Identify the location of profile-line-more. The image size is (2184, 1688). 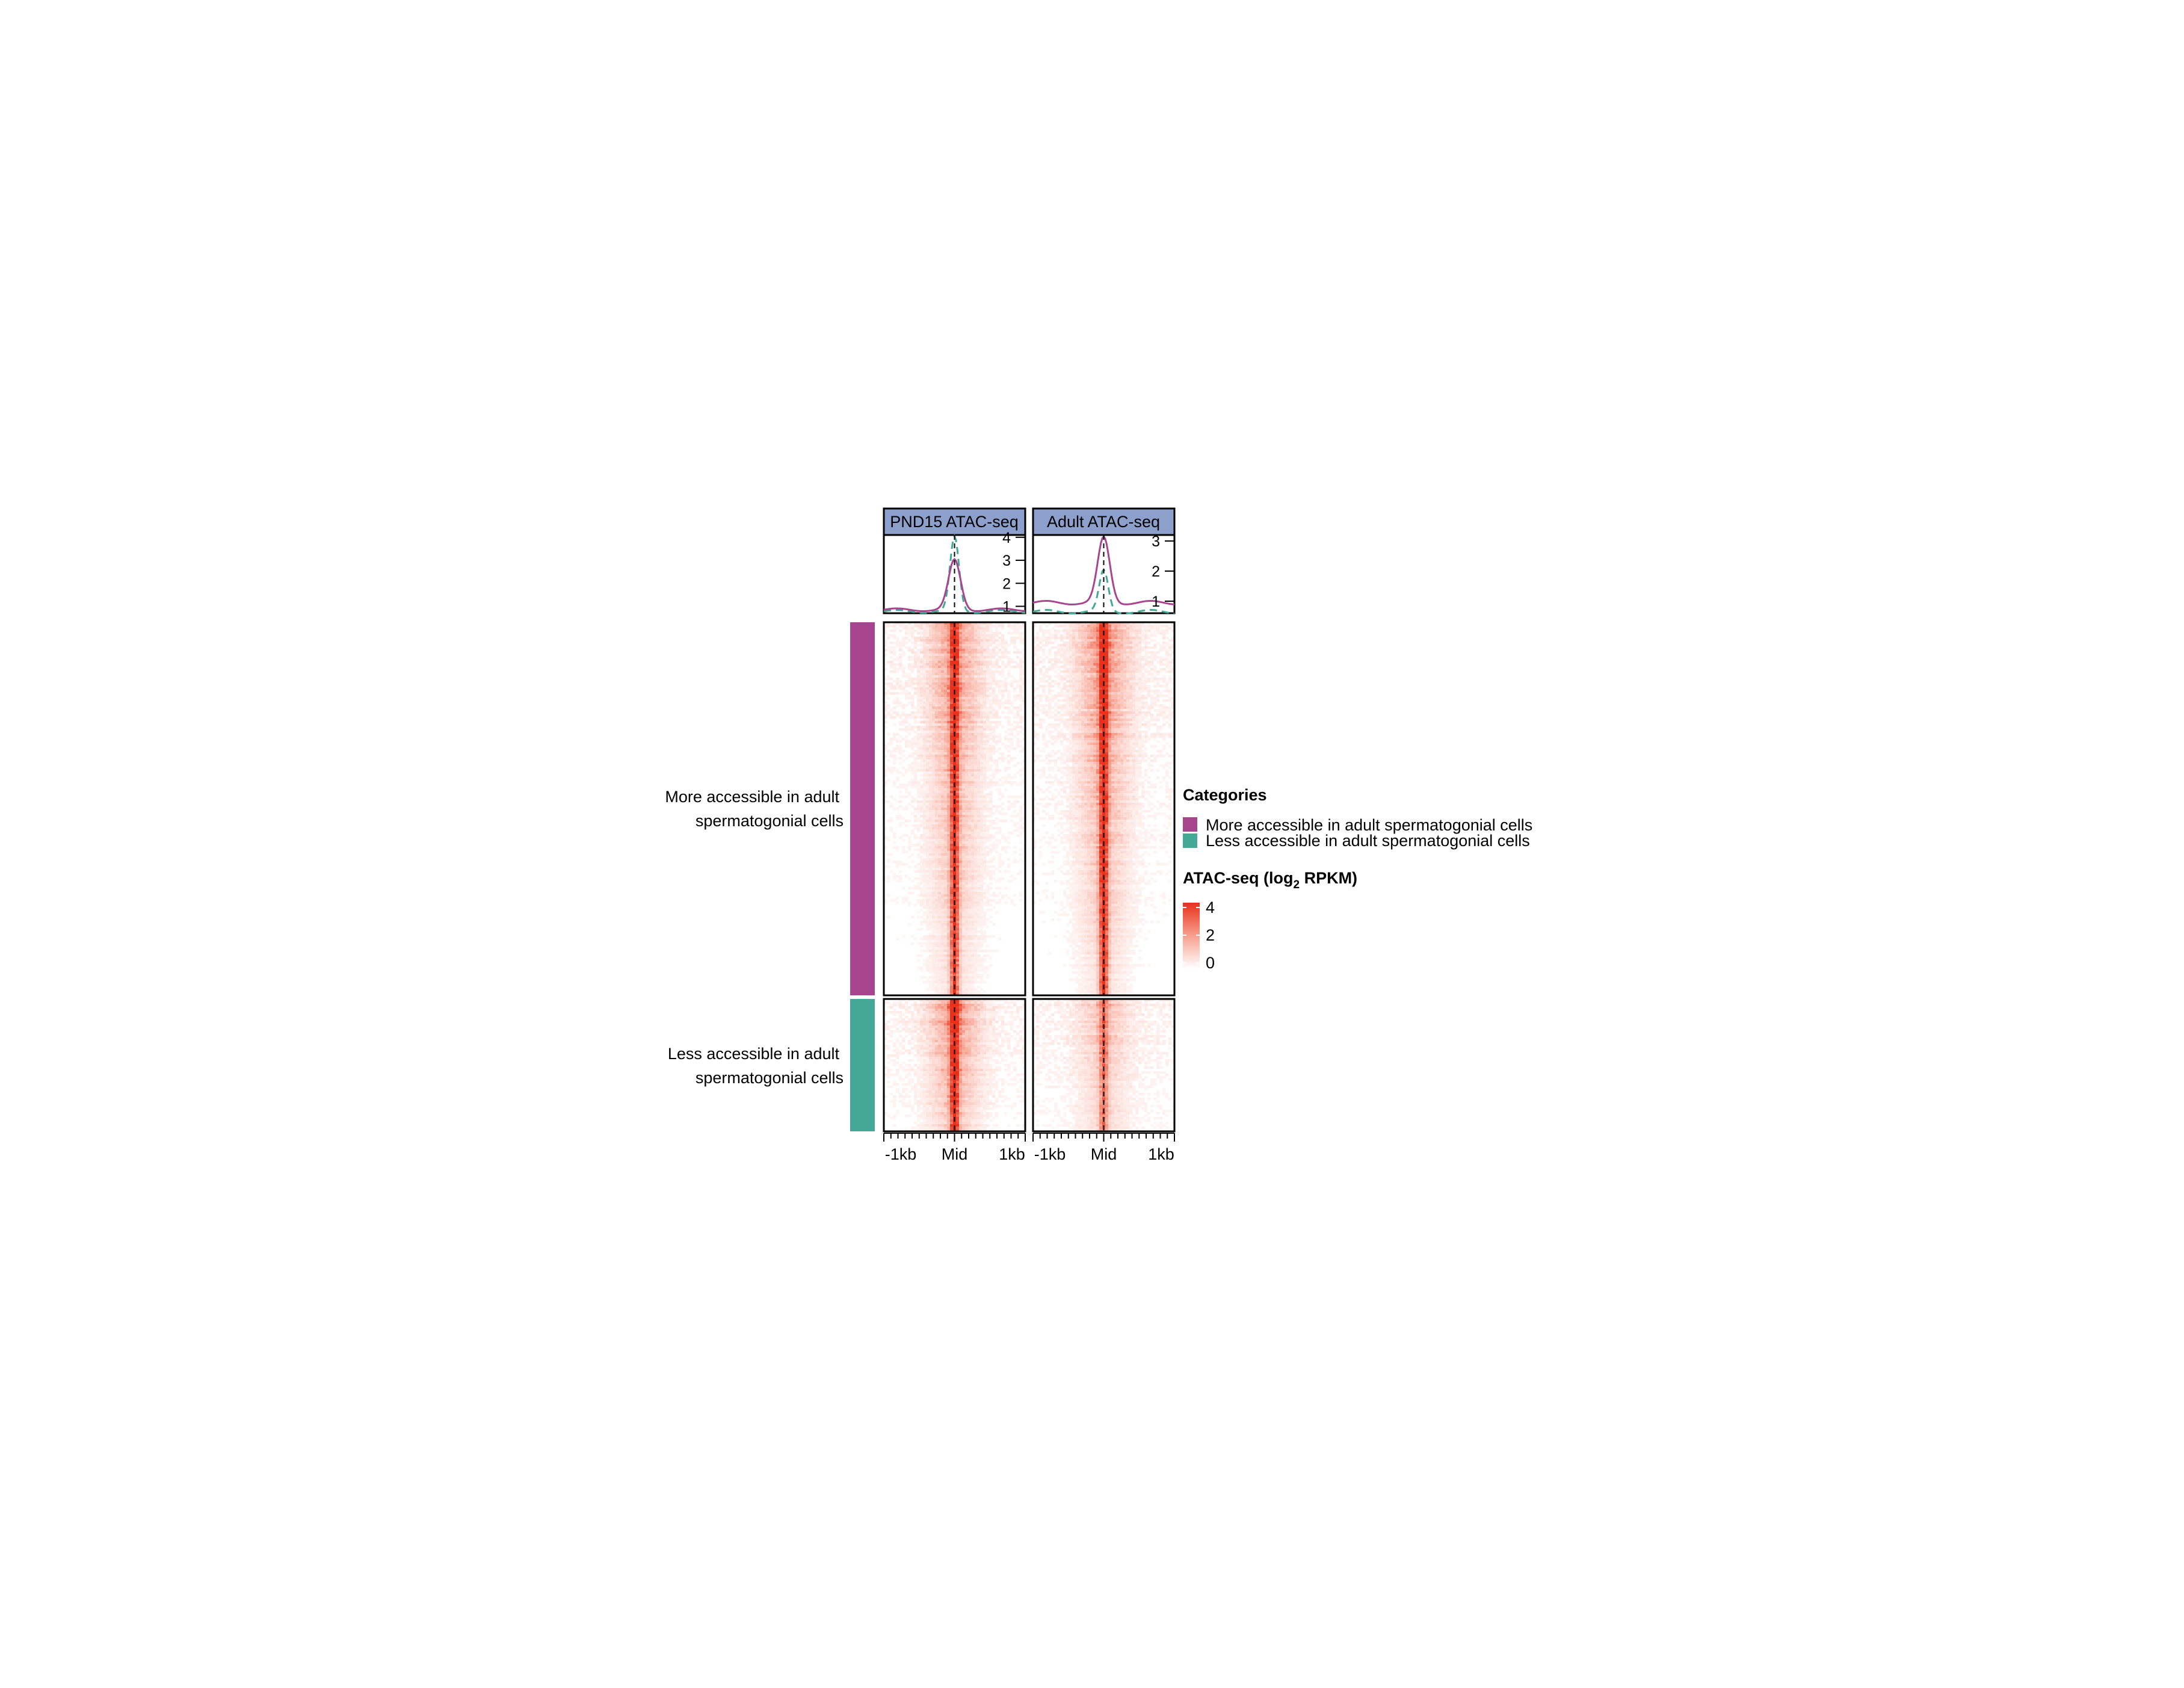
(955, 585).